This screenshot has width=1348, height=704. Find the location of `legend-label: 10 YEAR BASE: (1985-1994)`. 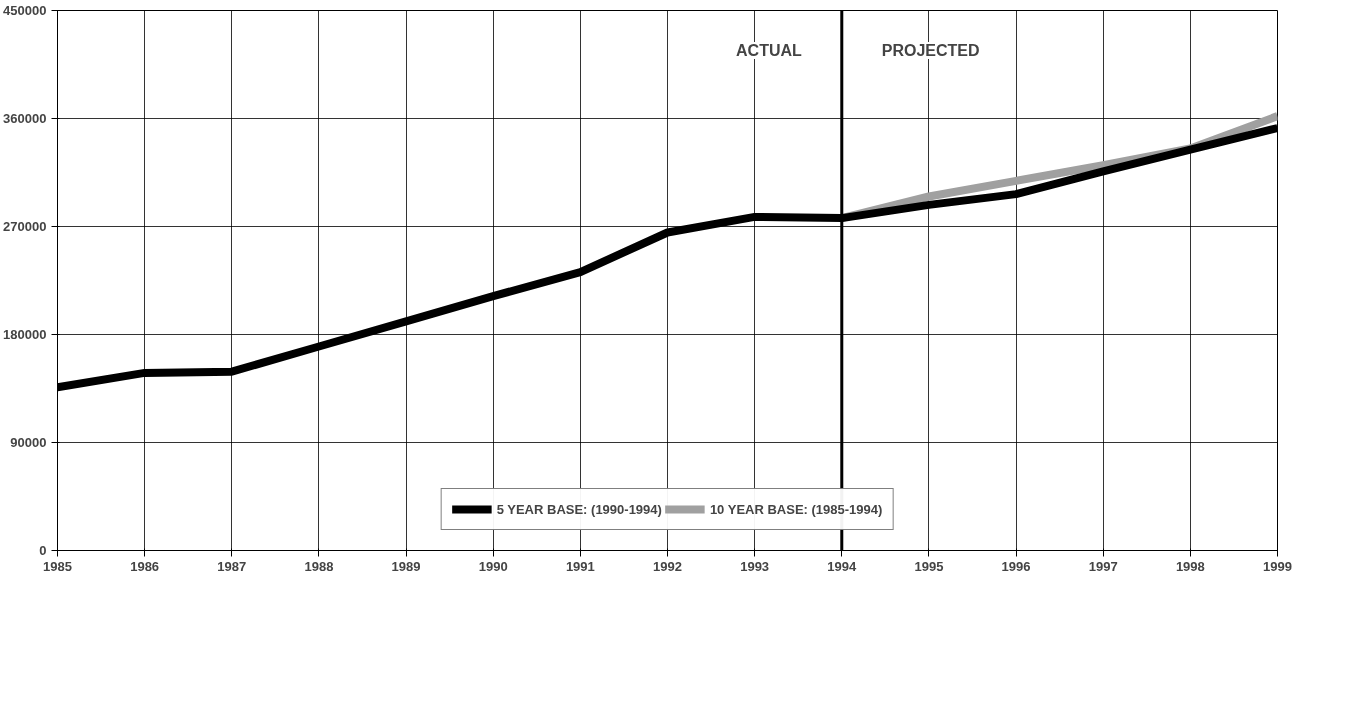

legend-label: 10 YEAR BASE: (1985-1994) is located at coordinates (796, 509).